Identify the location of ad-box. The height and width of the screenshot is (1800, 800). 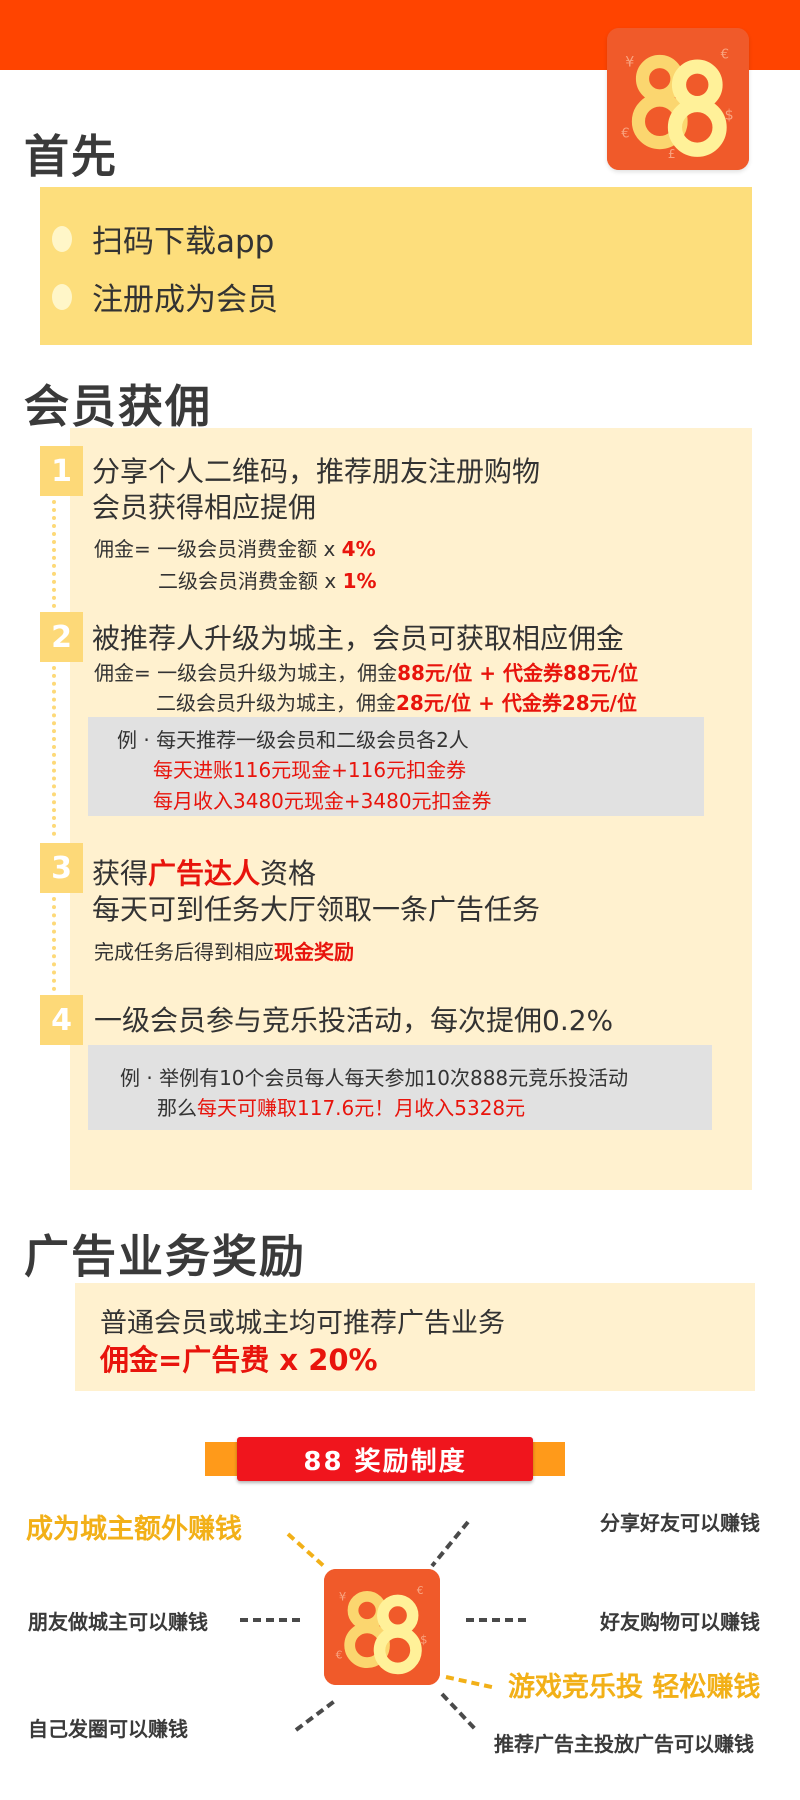
(415, 1337).